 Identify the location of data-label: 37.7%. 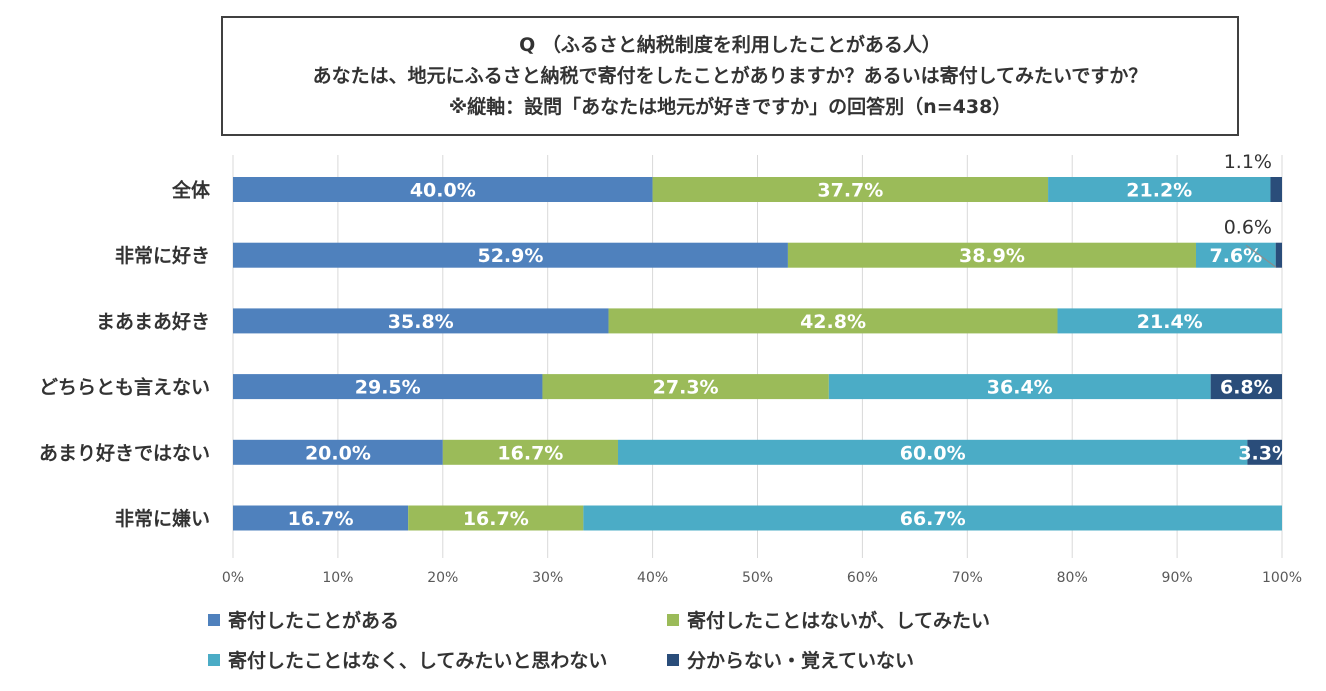
(850, 191).